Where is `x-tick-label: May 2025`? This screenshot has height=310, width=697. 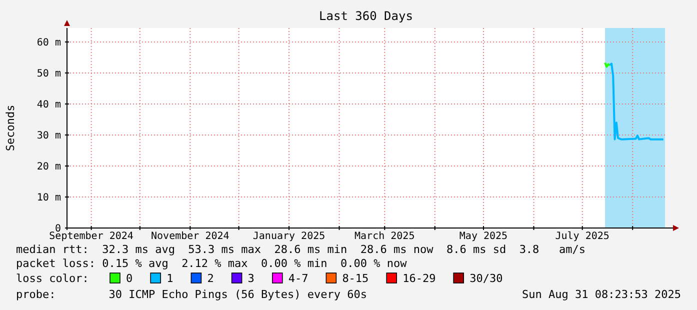
x-tick-label: May 2025 is located at coordinates (483, 236).